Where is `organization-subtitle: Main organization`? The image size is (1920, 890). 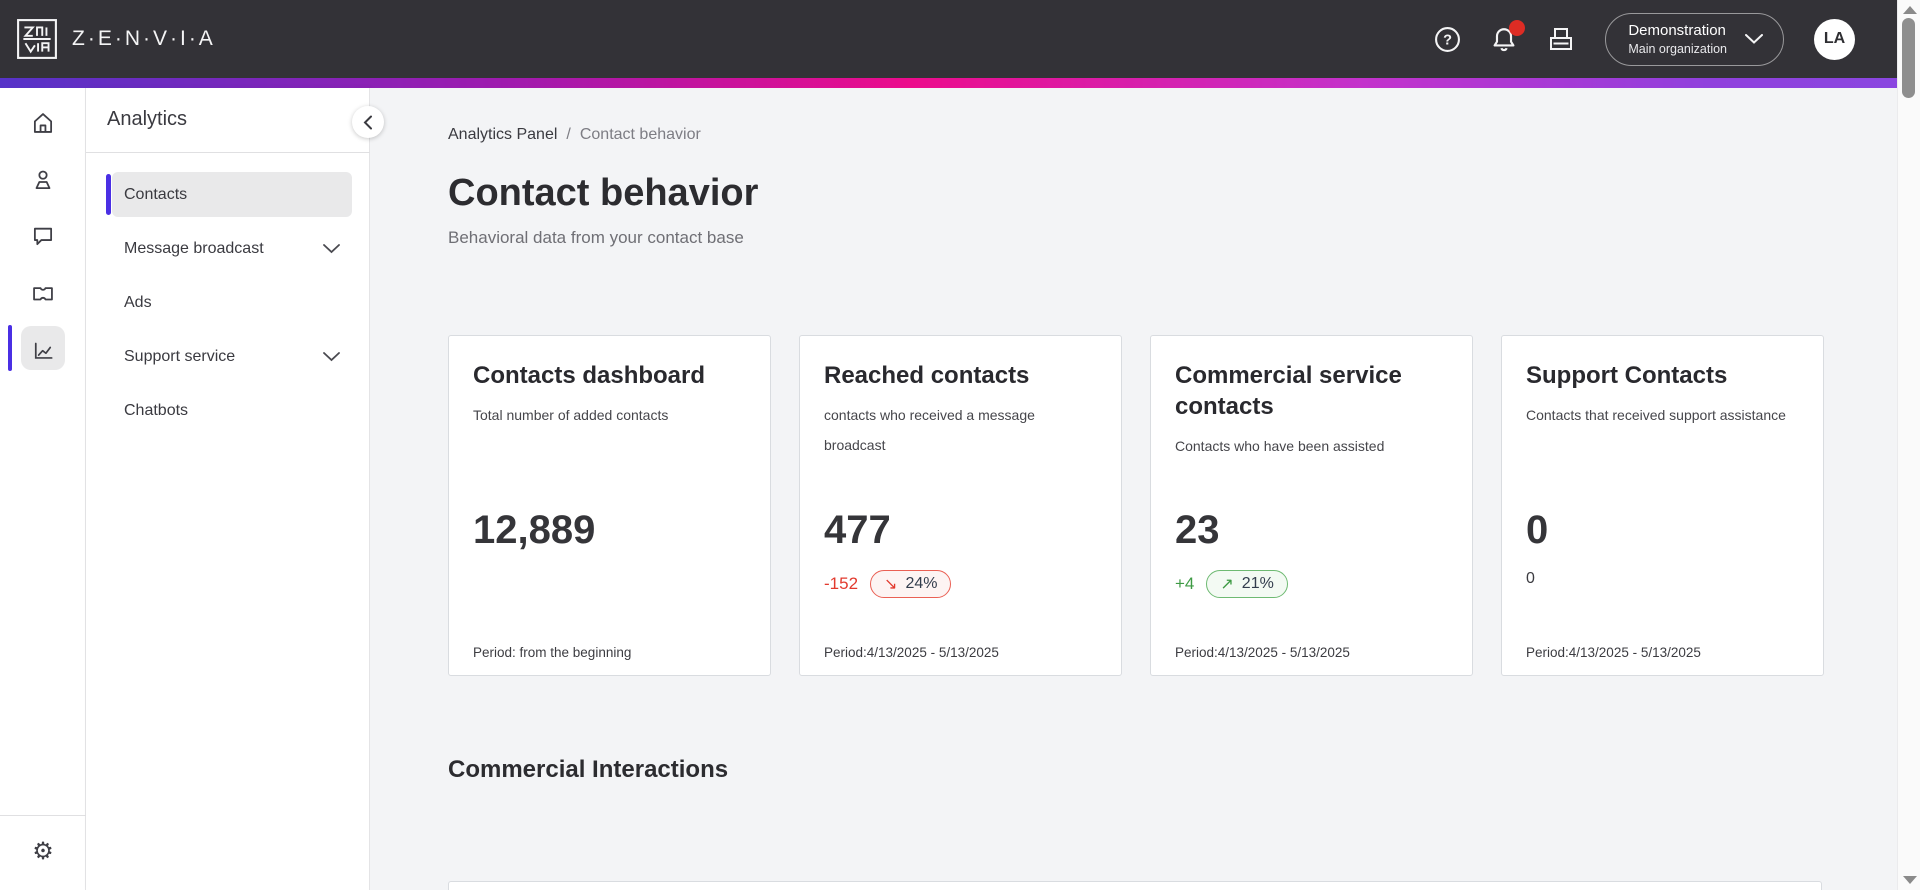 organization-subtitle: Main organization is located at coordinates (1677, 48).